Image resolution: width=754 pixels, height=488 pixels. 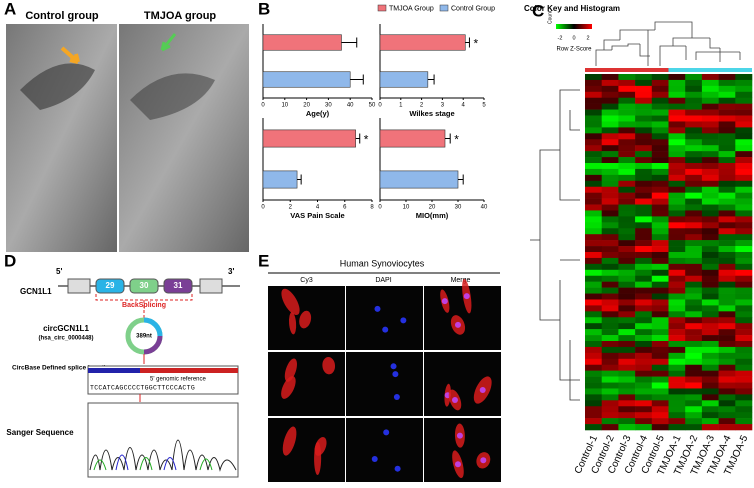 What do you see at coordinates (380, 106) in the screenshot?
I see `x-tick-label: 0` at bounding box center [380, 106].